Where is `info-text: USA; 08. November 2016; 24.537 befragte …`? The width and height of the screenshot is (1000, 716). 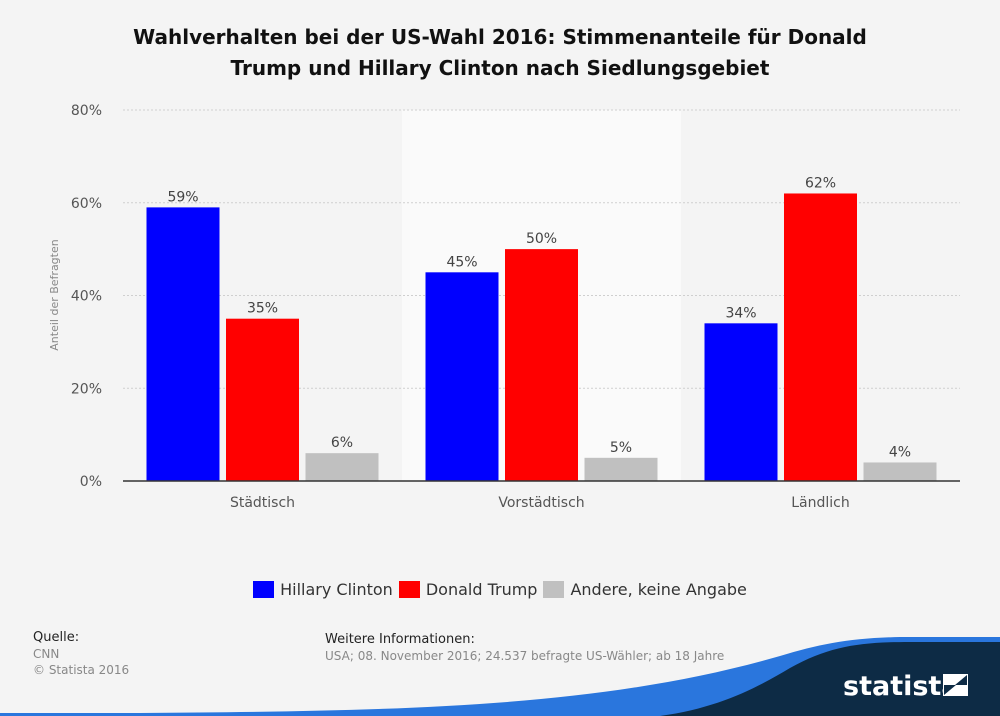
info-text: USA; 08. November 2016; 24.537 befragte … is located at coordinates (525, 656).